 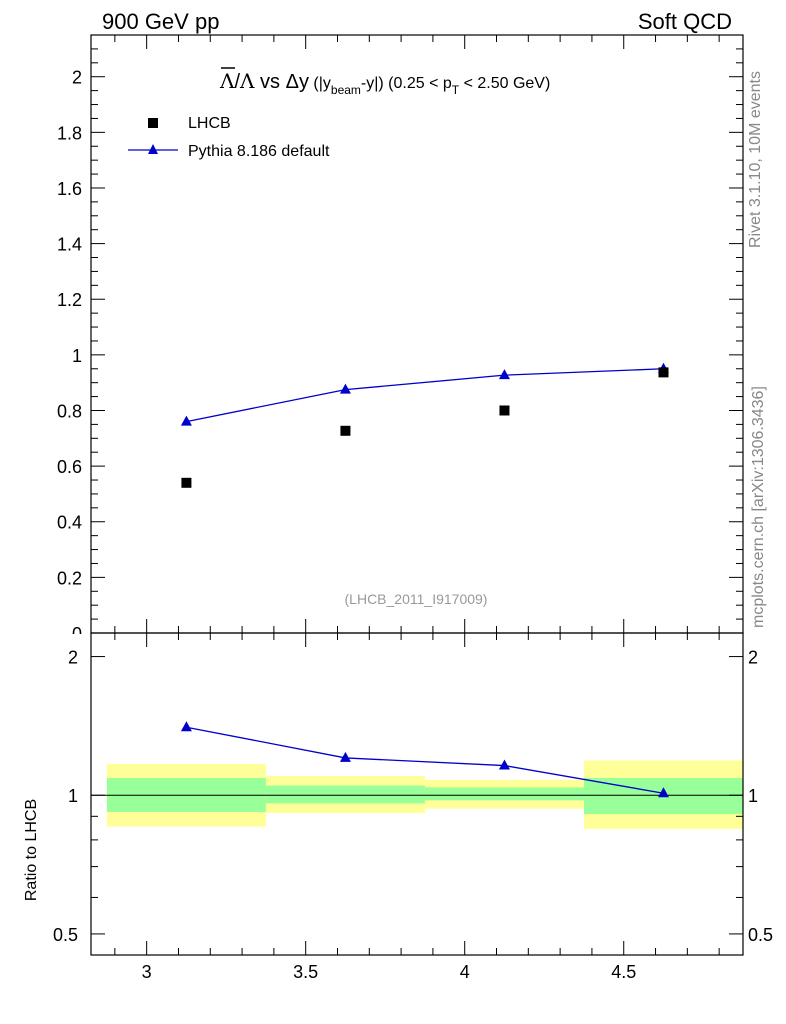 What do you see at coordinates (153, 123) in the screenshot?
I see `legend-data-marker` at bounding box center [153, 123].